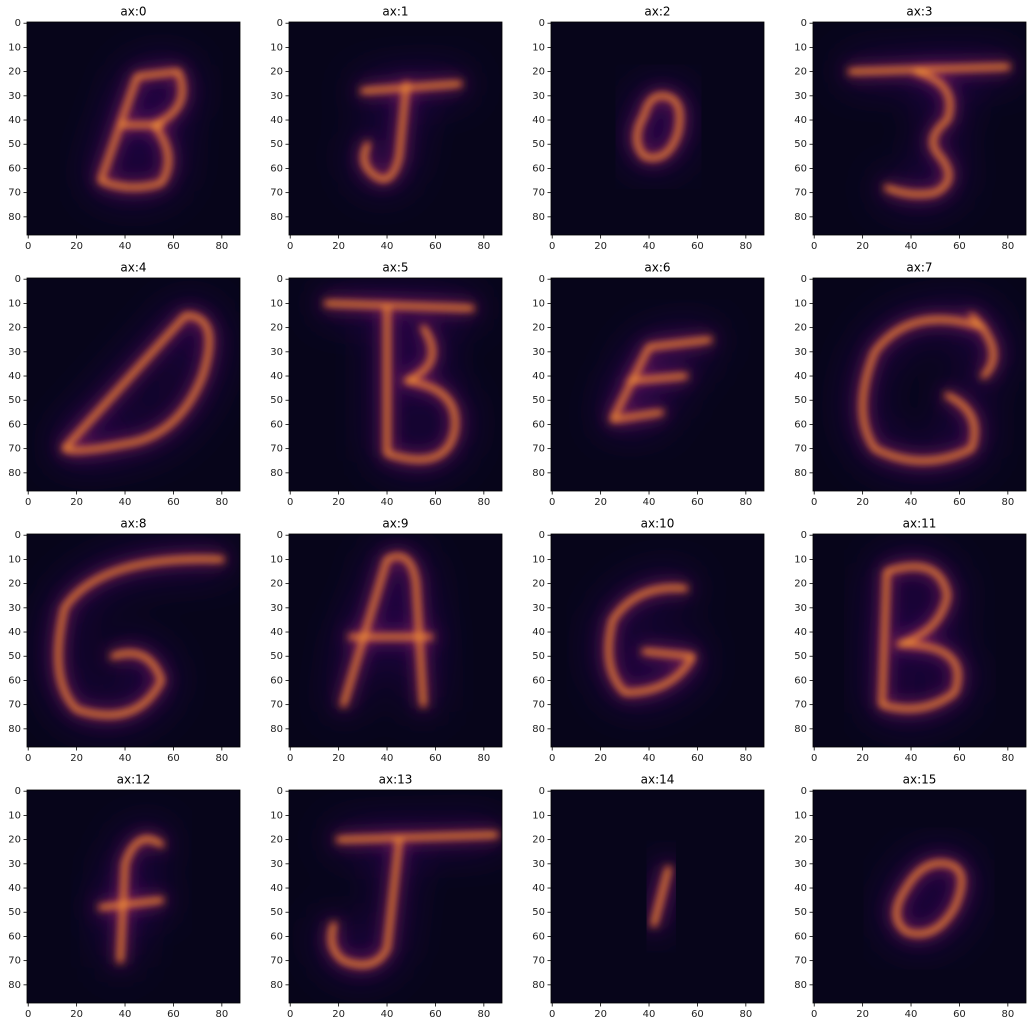 Image resolution: width=1036 pixels, height=1025 pixels. What do you see at coordinates (920, 780) in the screenshot?
I see `subplot-title: ax:15` at bounding box center [920, 780].